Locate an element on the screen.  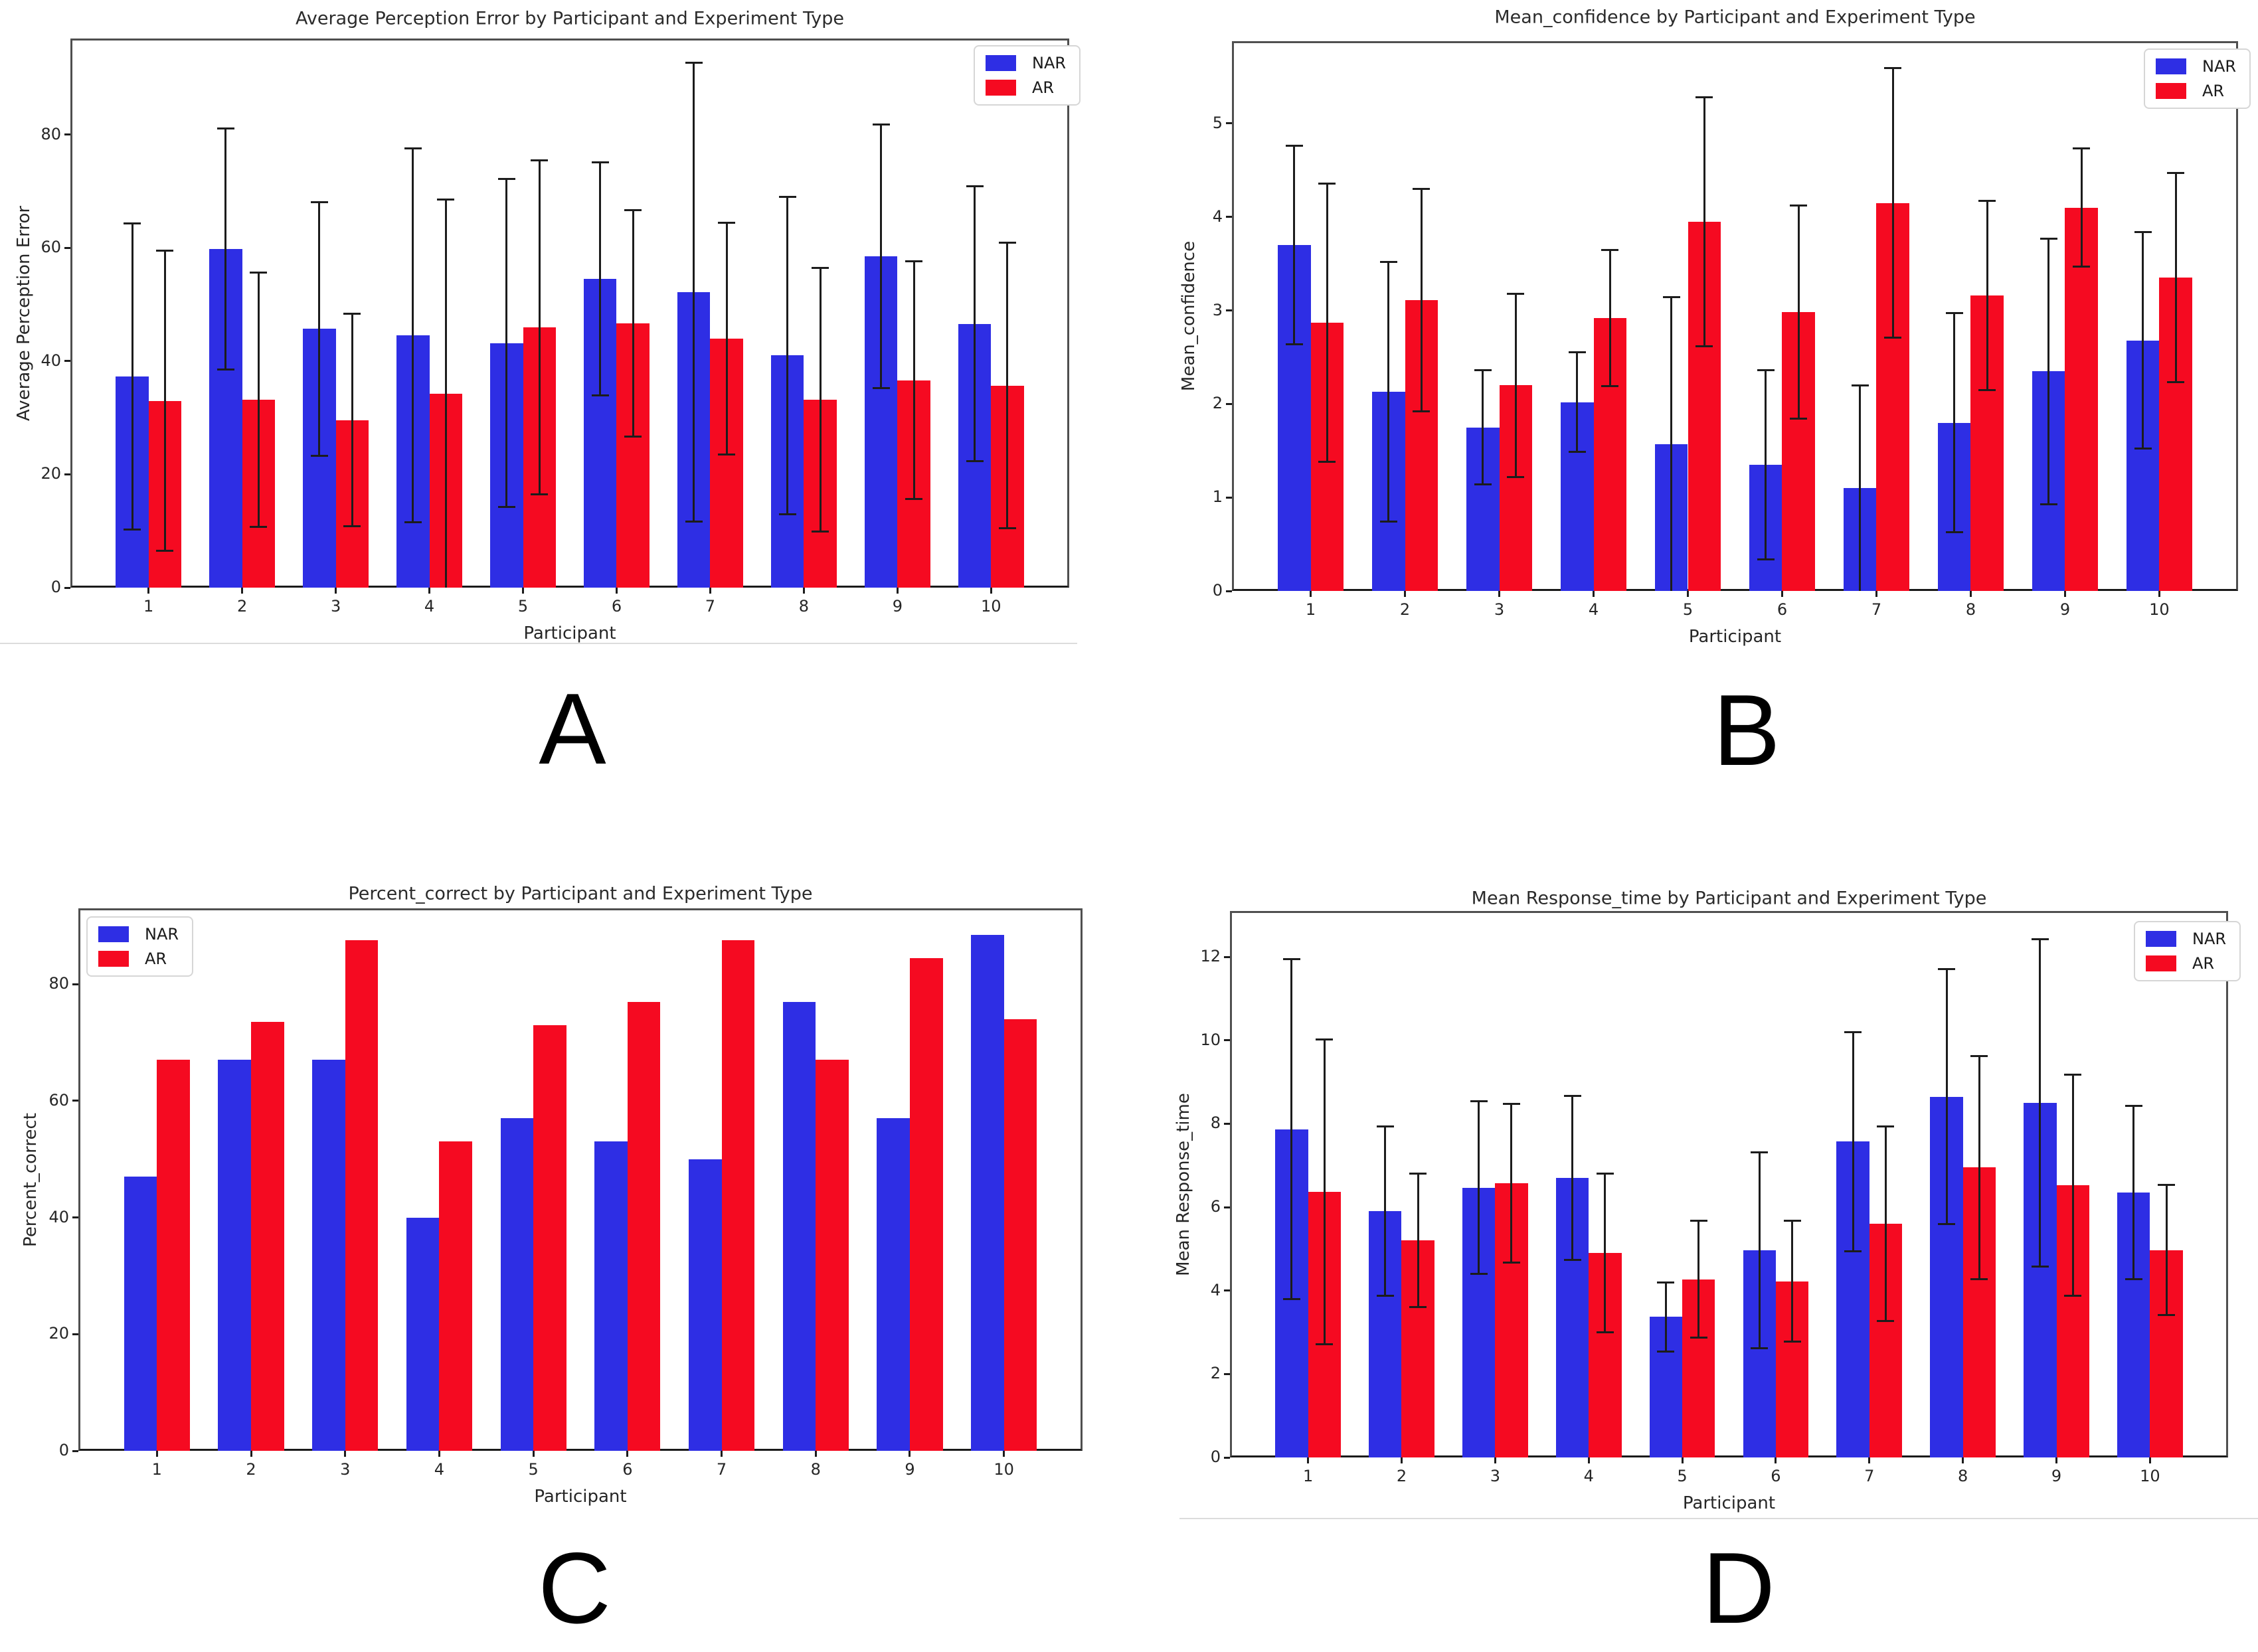
x-tick-label-b: 7 is located at coordinates (1876, 609).